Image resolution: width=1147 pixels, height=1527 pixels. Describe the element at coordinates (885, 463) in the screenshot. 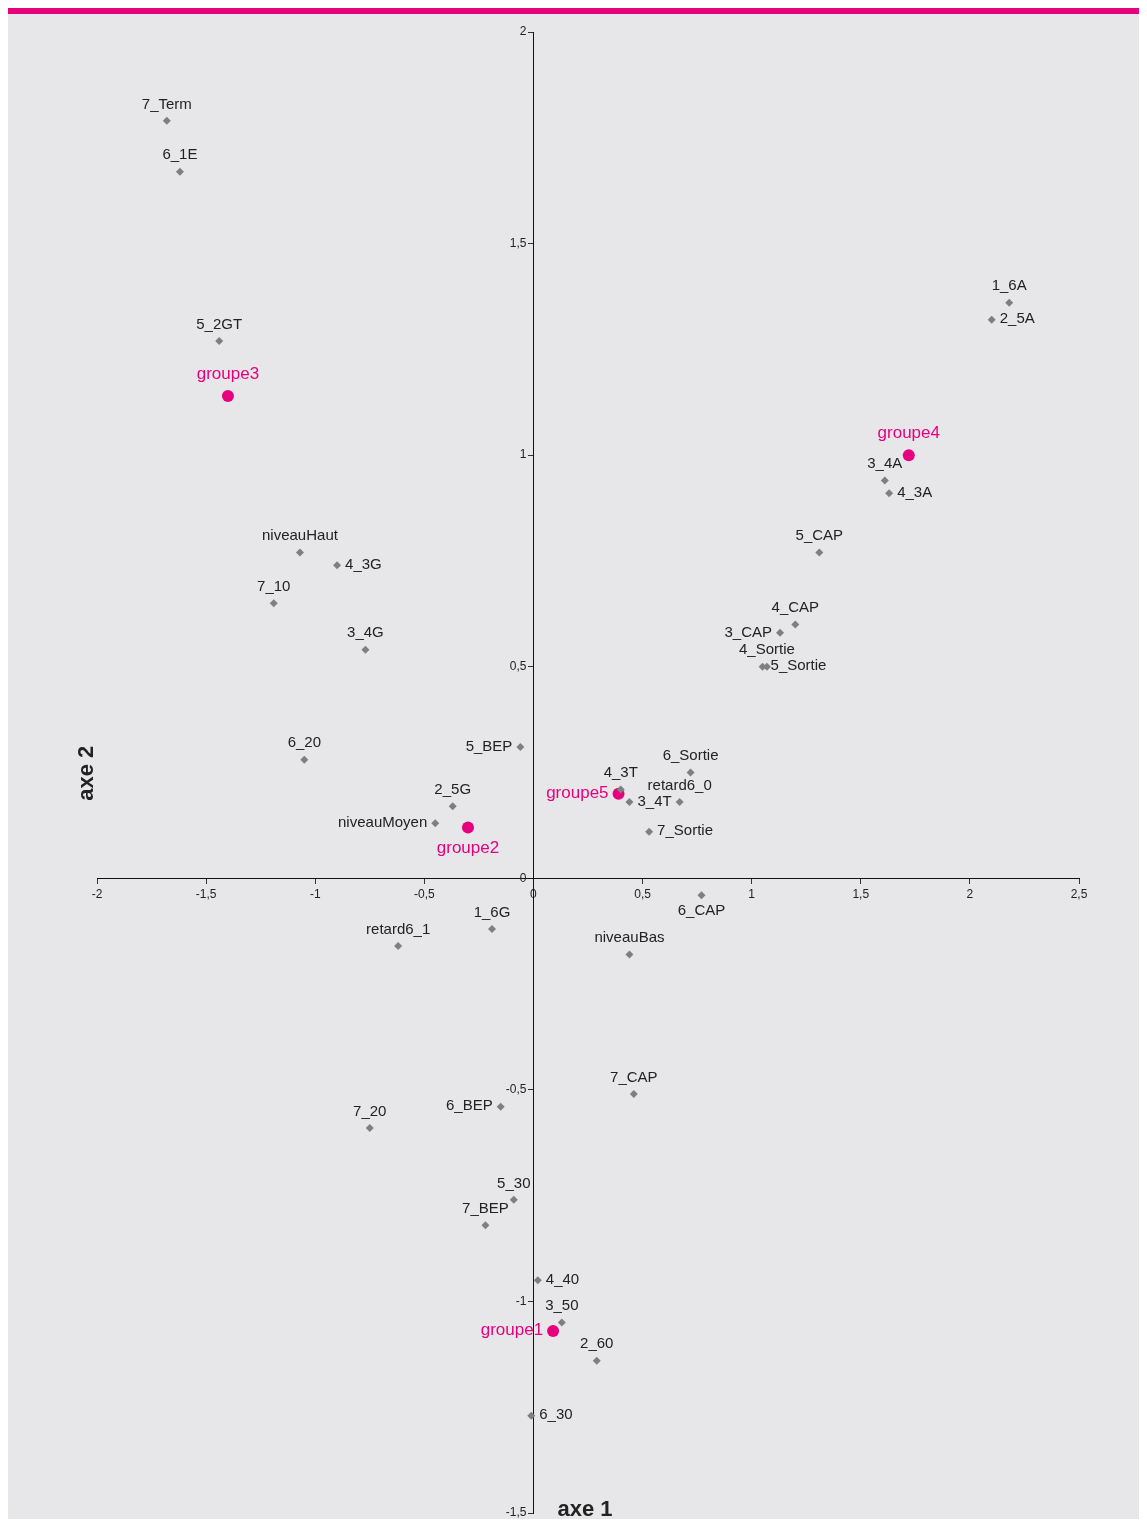

I see `annotation: 3_4A` at that location.